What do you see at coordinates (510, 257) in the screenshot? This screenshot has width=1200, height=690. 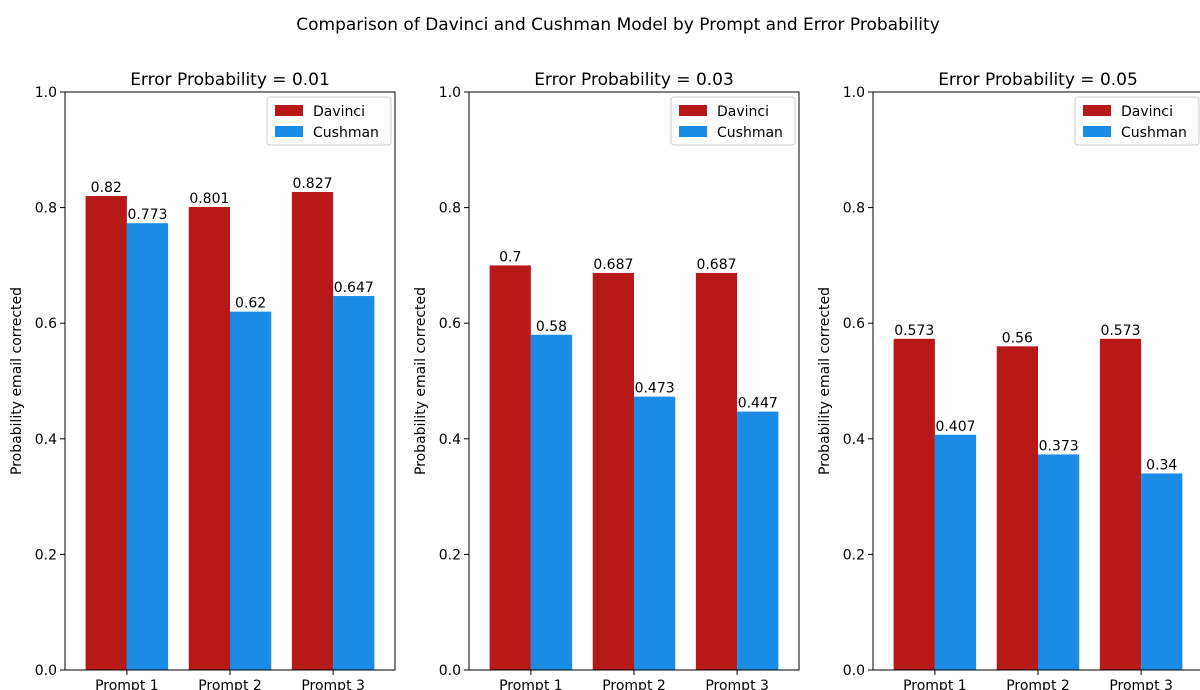 I see `data-label: 0.7` at bounding box center [510, 257].